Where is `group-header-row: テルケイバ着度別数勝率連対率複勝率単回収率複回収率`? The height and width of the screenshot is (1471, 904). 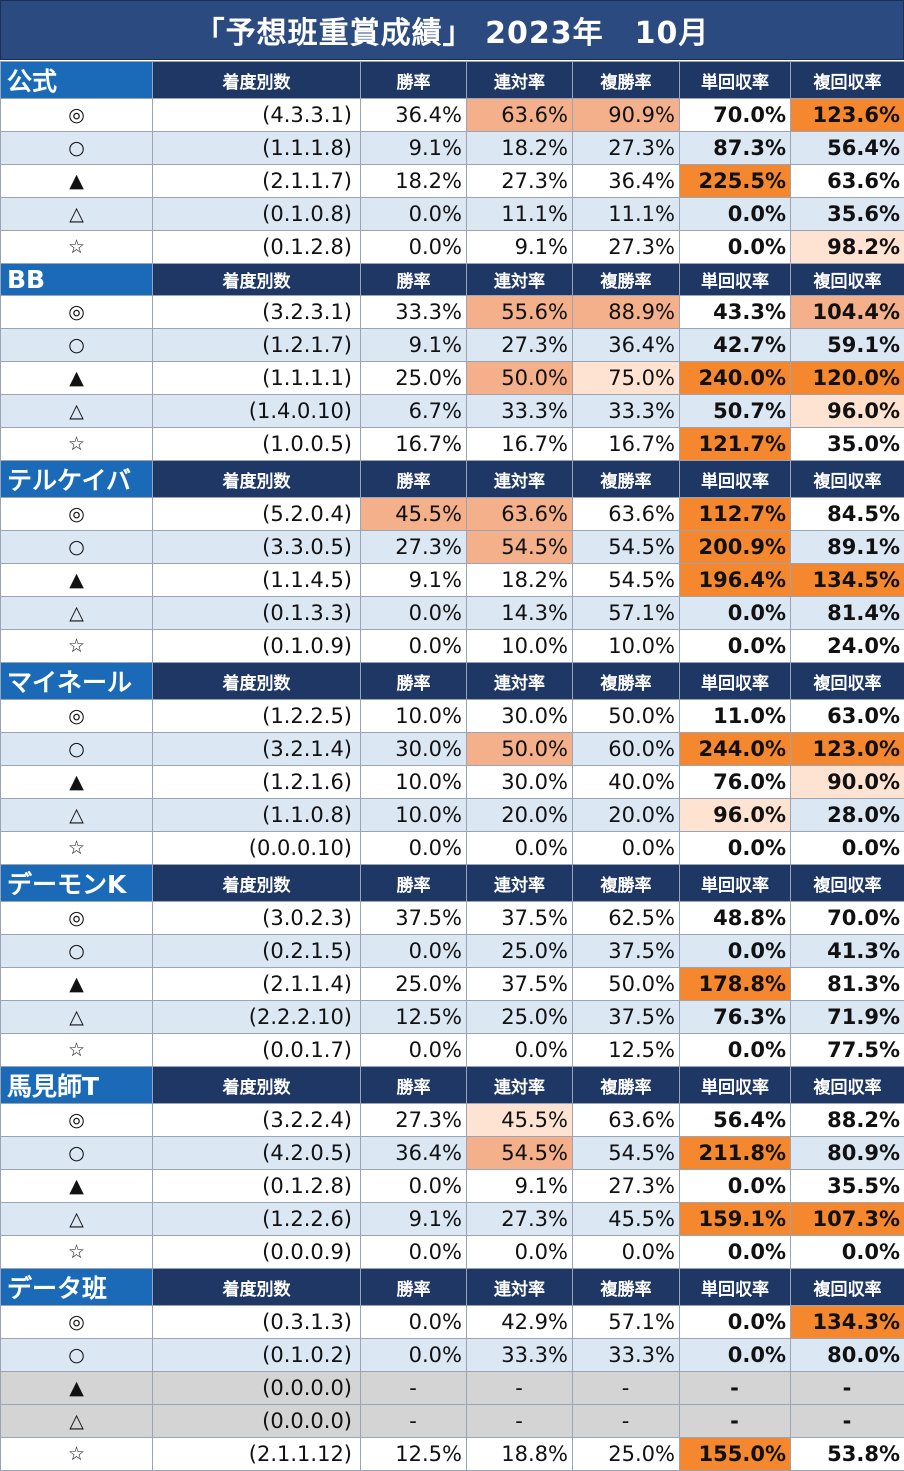
group-header-row: テルケイバ着度別数勝率連対率複勝率単回収率複回収率 is located at coordinates (452, 479).